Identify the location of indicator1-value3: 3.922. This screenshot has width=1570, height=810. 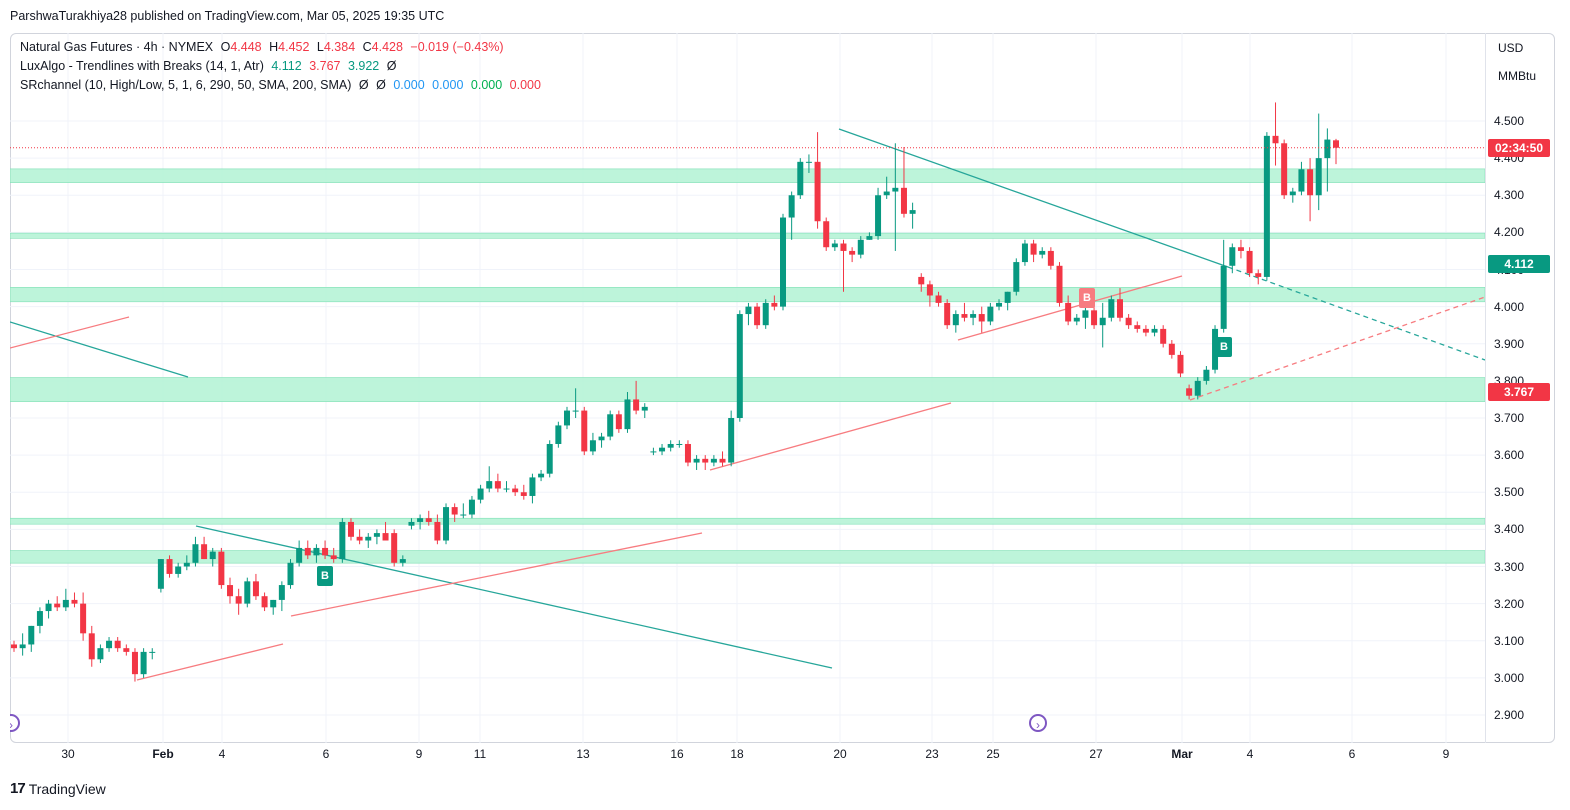
(363, 66).